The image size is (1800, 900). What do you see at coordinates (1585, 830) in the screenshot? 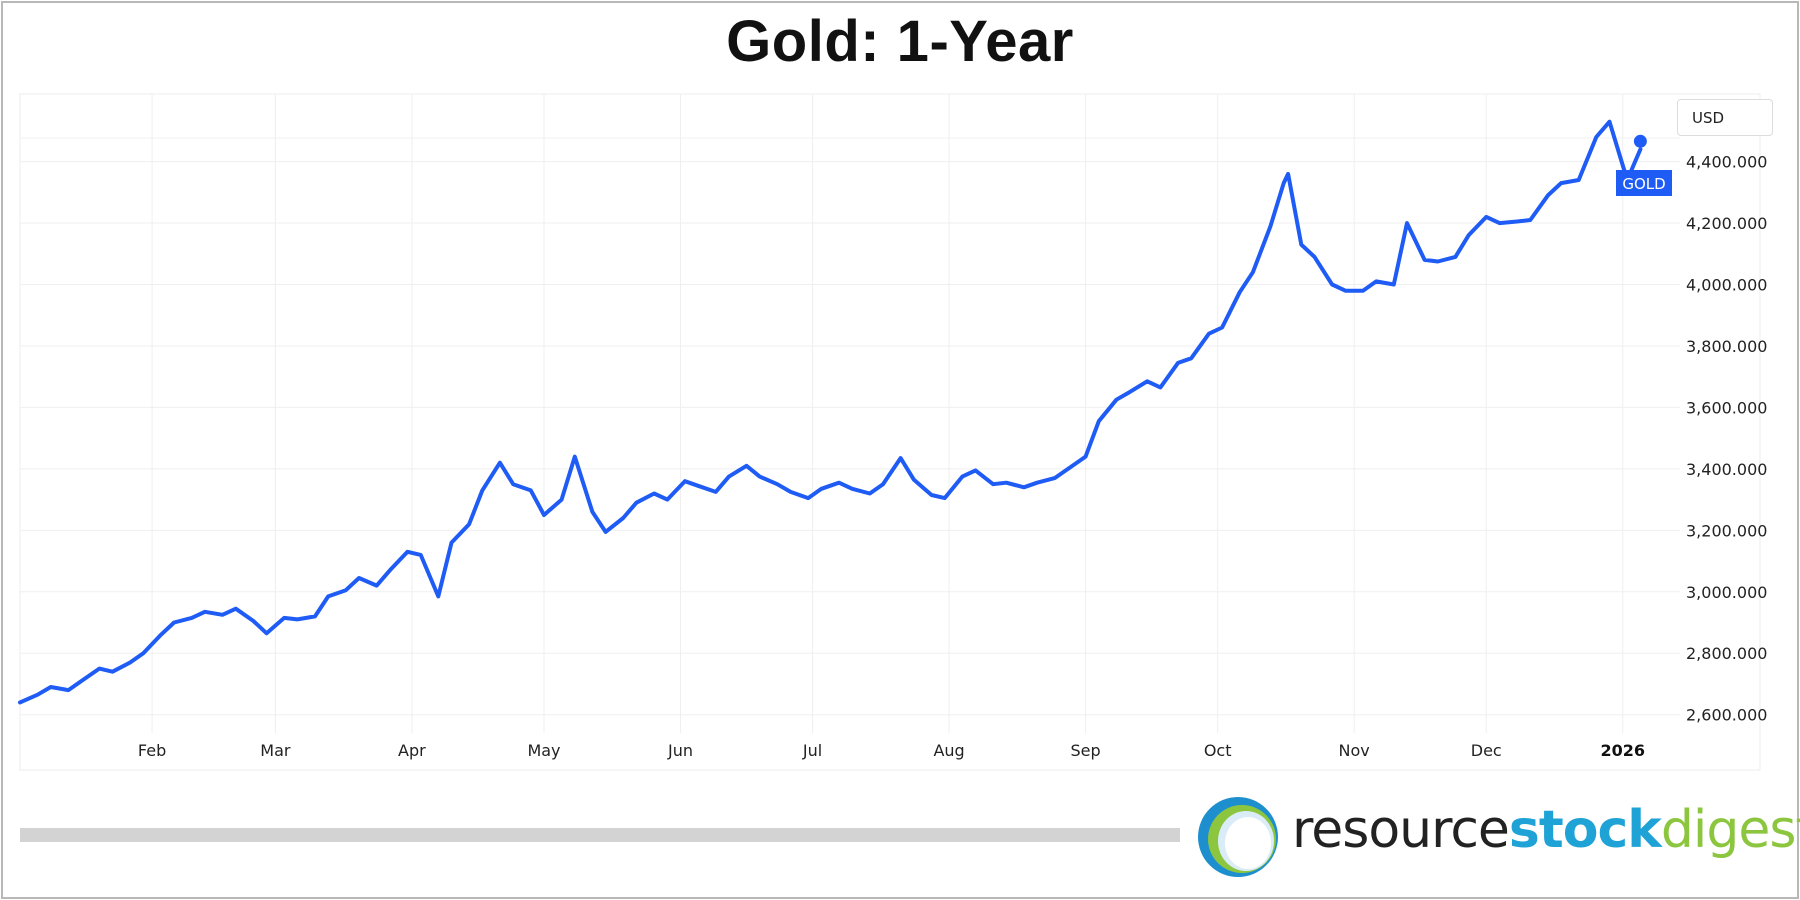
I see `logo-part-stock: stock` at bounding box center [1585, 830].